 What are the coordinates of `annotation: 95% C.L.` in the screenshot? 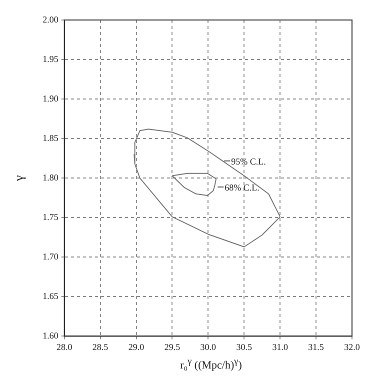 It's located at (248, 161).